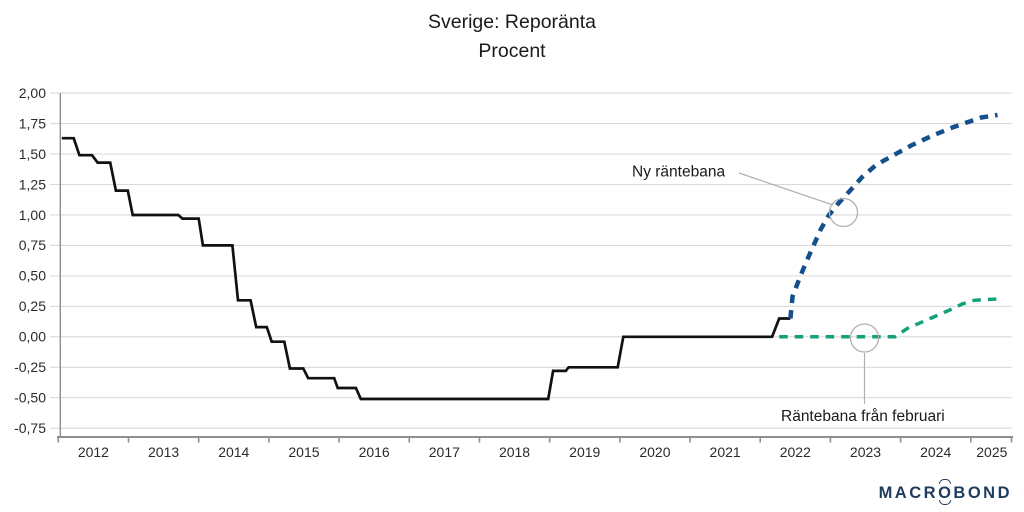 This screenshot has height=512, width=1024. I want to click on chart-title-line2: Procent, so click(512, 51).